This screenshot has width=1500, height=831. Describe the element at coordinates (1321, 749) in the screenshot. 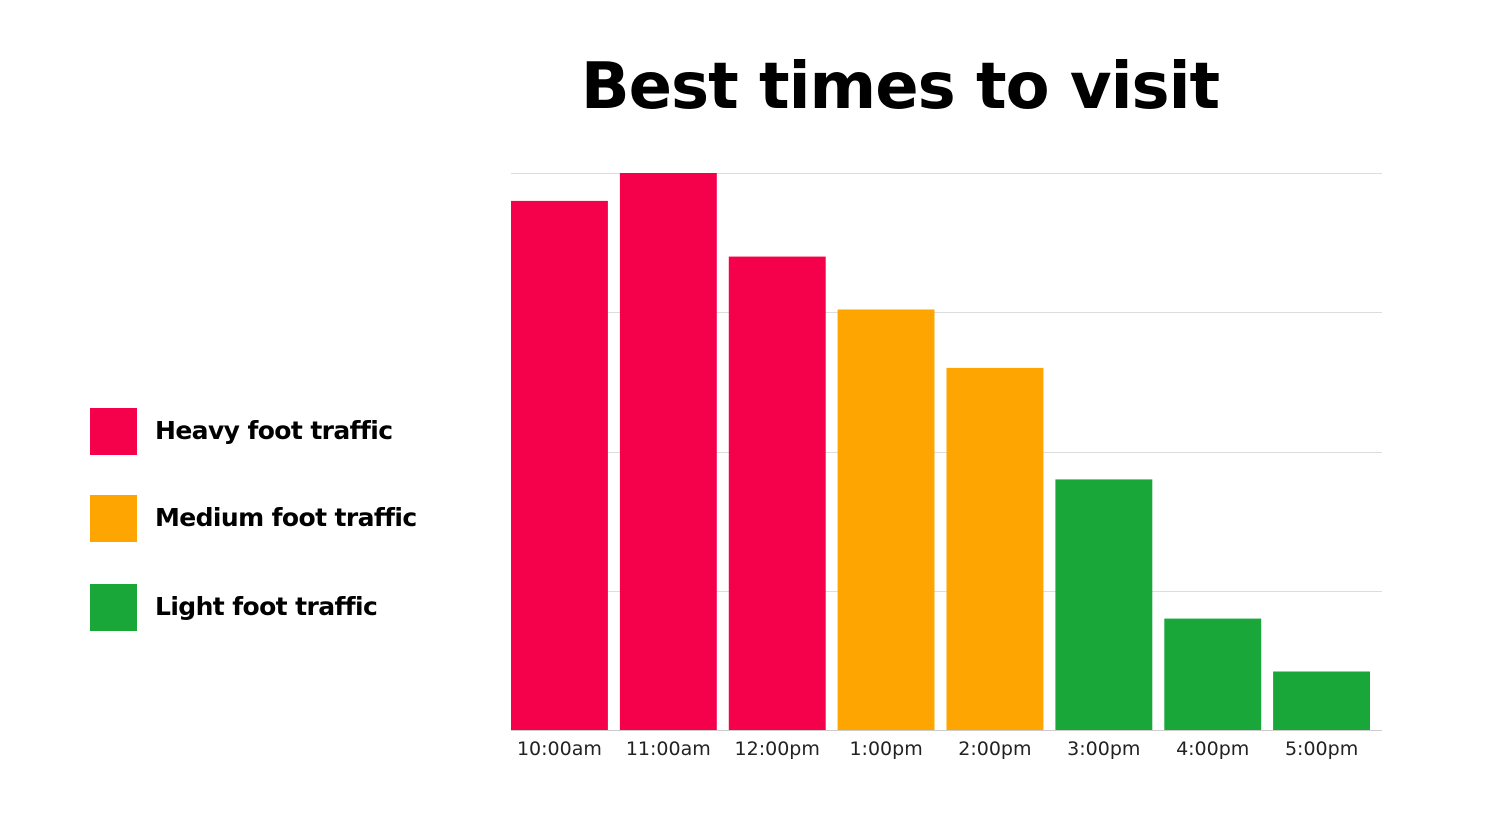

I see `x-tick-label: 5:00pm` at that location.